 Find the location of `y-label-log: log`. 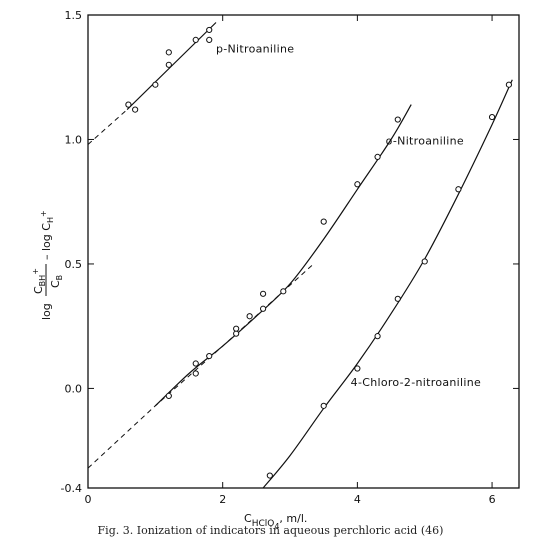

y-label-log: log is located at coordinates (46, 311).